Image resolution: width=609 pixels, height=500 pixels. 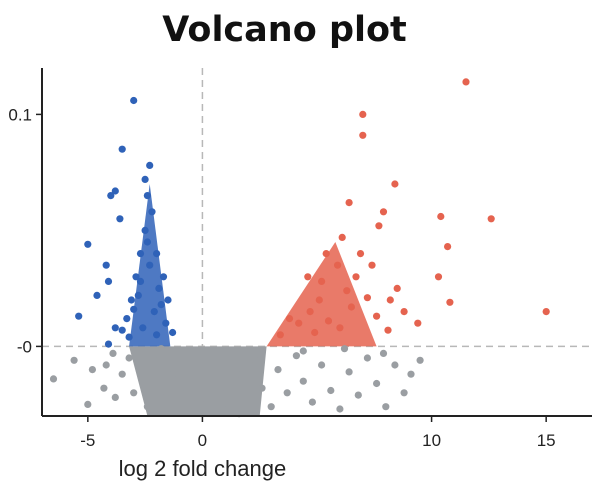 What do you see at coordinates (24, 346) in the screenshot?
I see `y-tick-label: -0` at bounding box center [24, 346].